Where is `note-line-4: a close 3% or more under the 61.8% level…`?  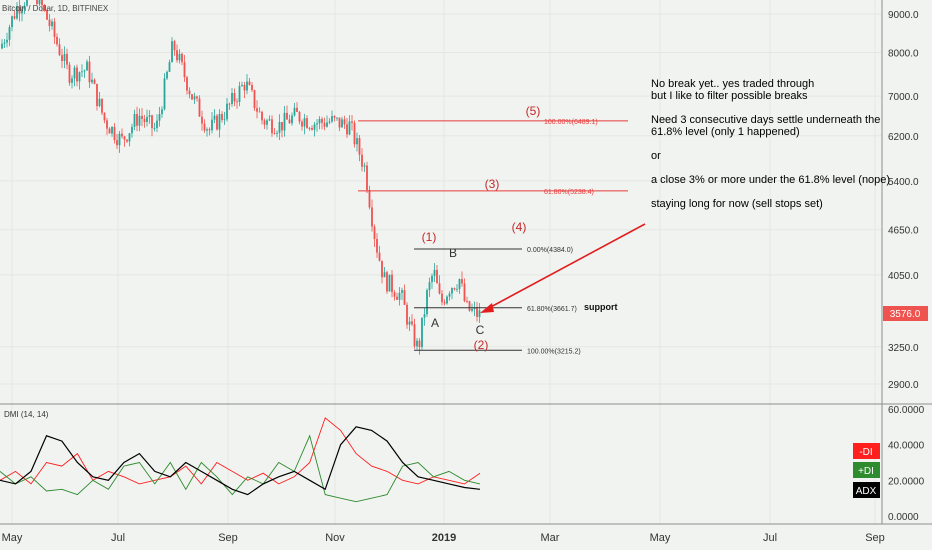 note-line-4: a close 3% or more under the 61.8% level… is located at coordinates (771, 180).